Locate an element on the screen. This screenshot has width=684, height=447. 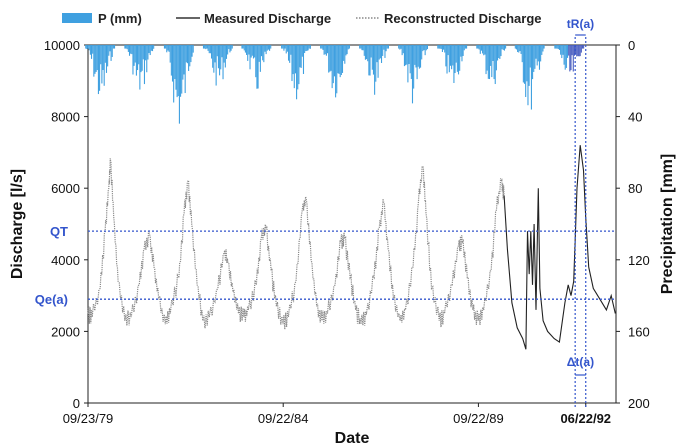
right-y-tick-label: 200 is located at coordinates (639, 403).